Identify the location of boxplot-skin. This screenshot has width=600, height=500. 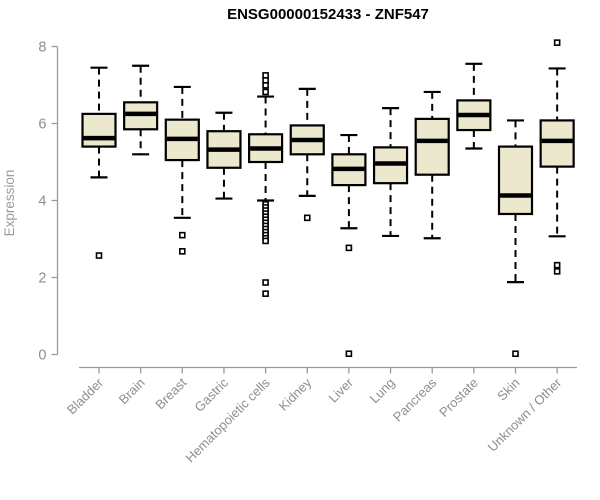
(515, 238).